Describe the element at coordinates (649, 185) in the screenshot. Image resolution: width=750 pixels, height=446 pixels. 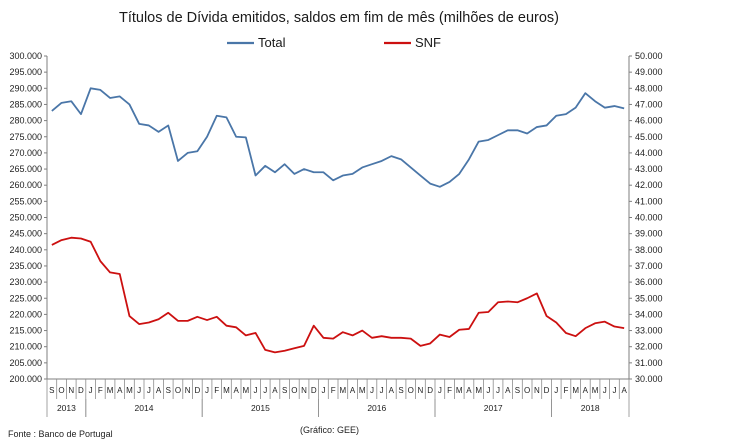
I see `right-tick-label: 42.000` at that location.